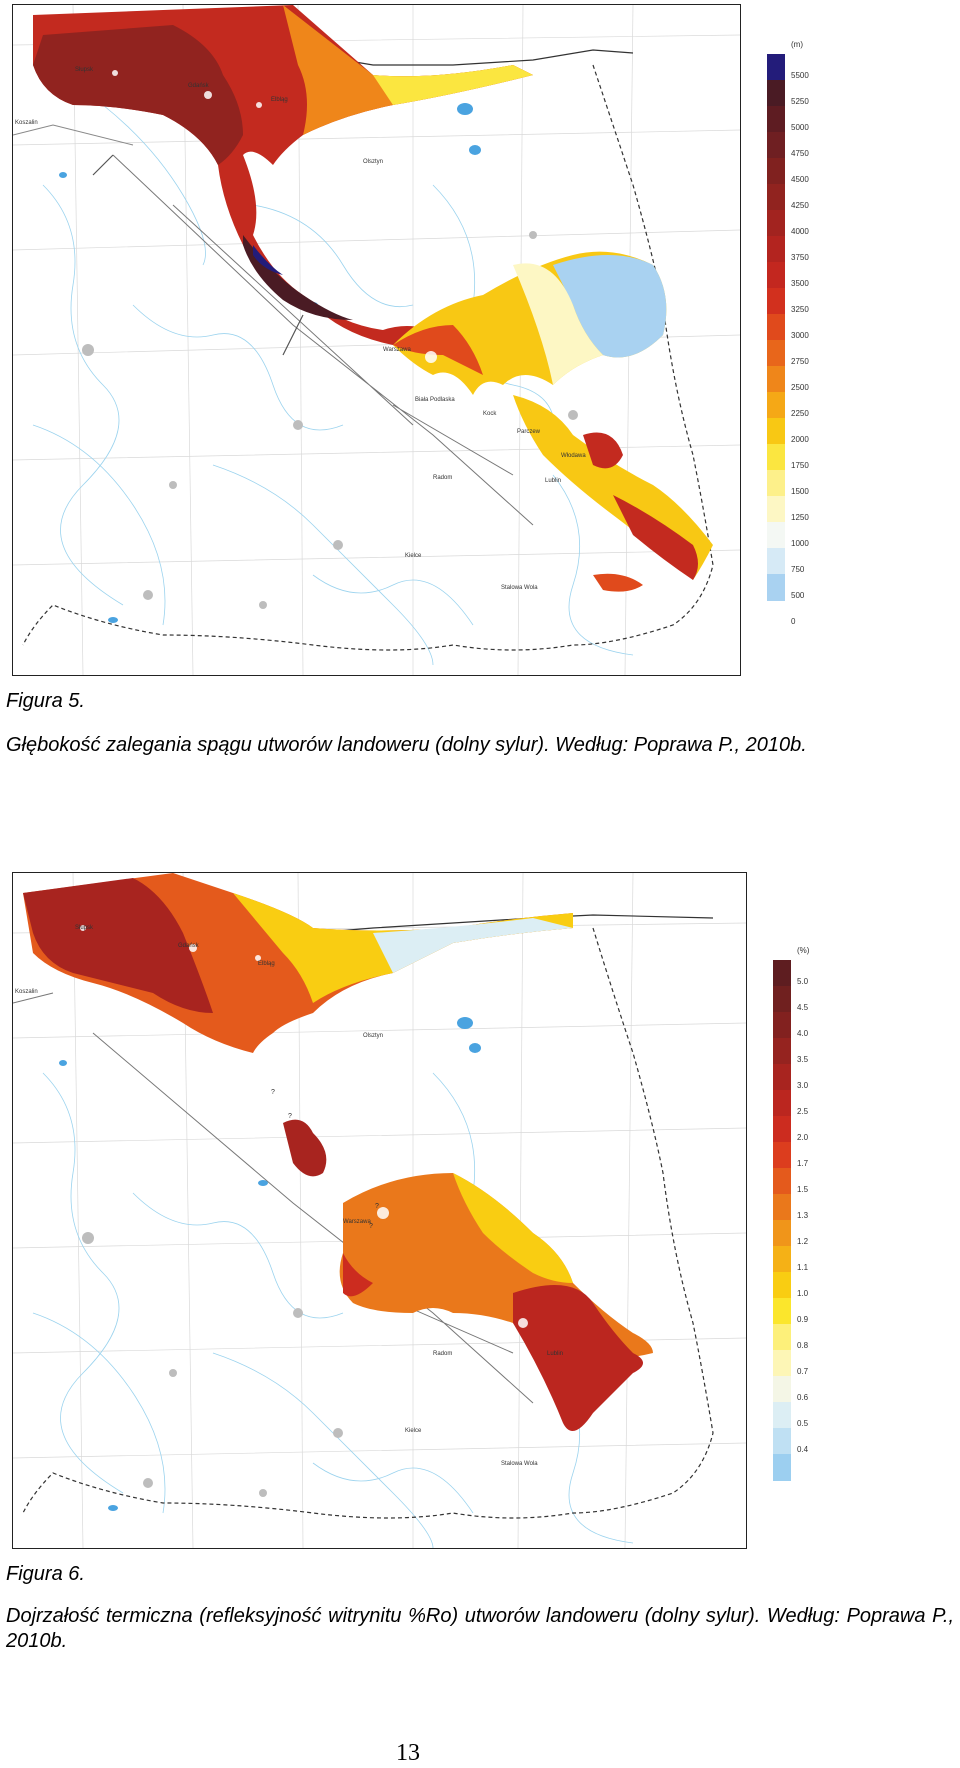  Describe the element at coordinates (800, 283) in the screenshot. I see `legend-tick-label: 3500` at that location.